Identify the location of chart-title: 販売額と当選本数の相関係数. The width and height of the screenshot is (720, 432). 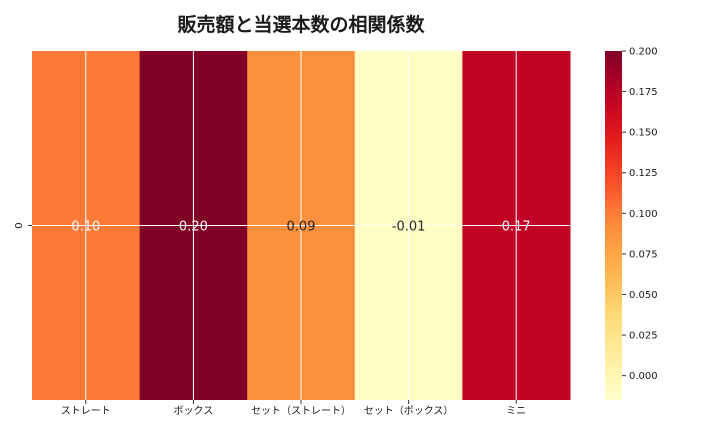
(301, 24).